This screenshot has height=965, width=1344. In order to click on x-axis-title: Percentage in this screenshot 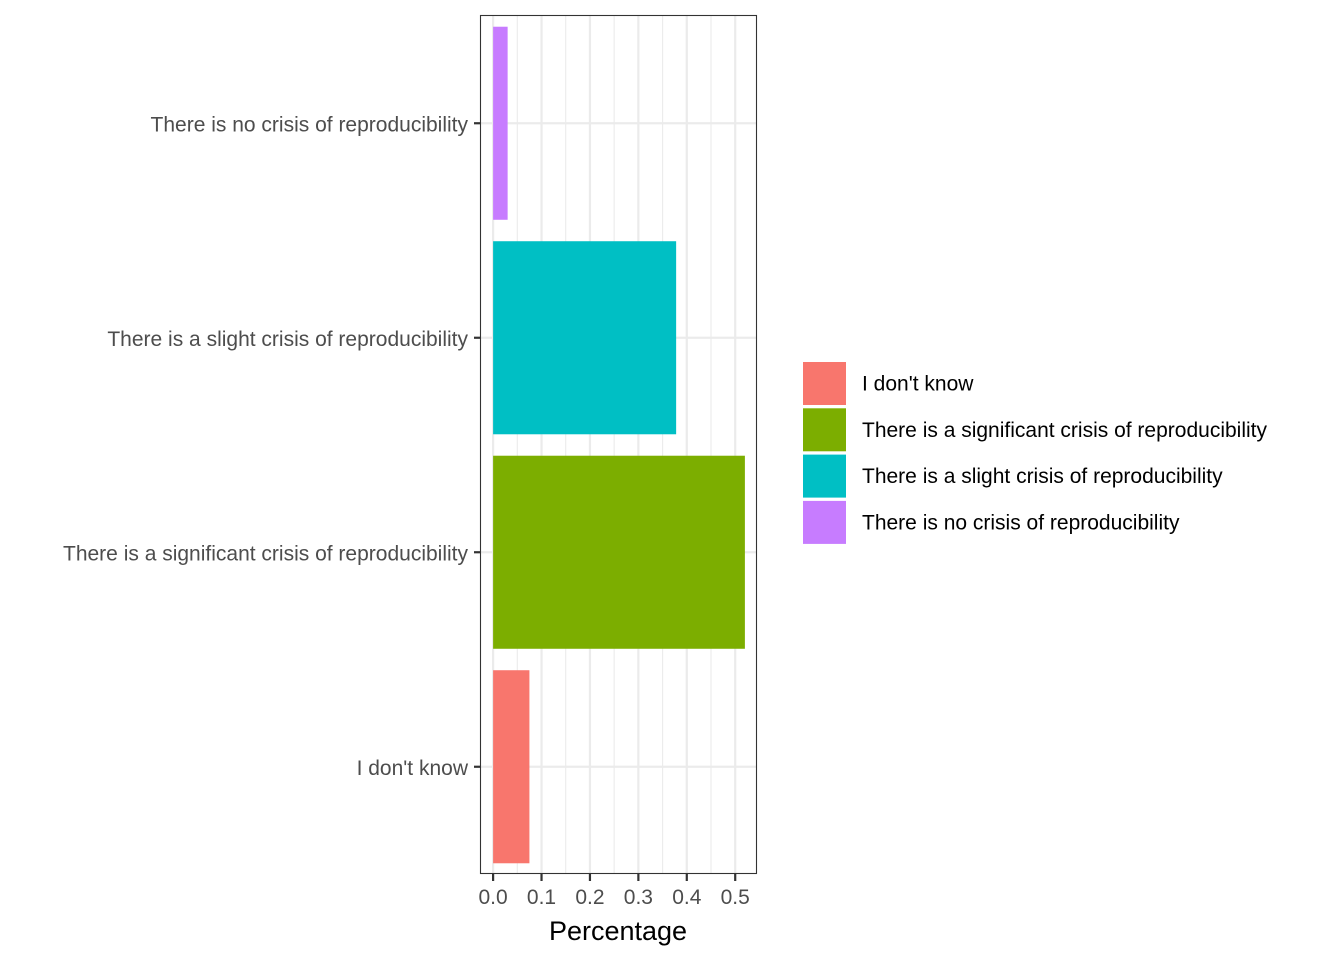, I will do `click(618, 931)`.